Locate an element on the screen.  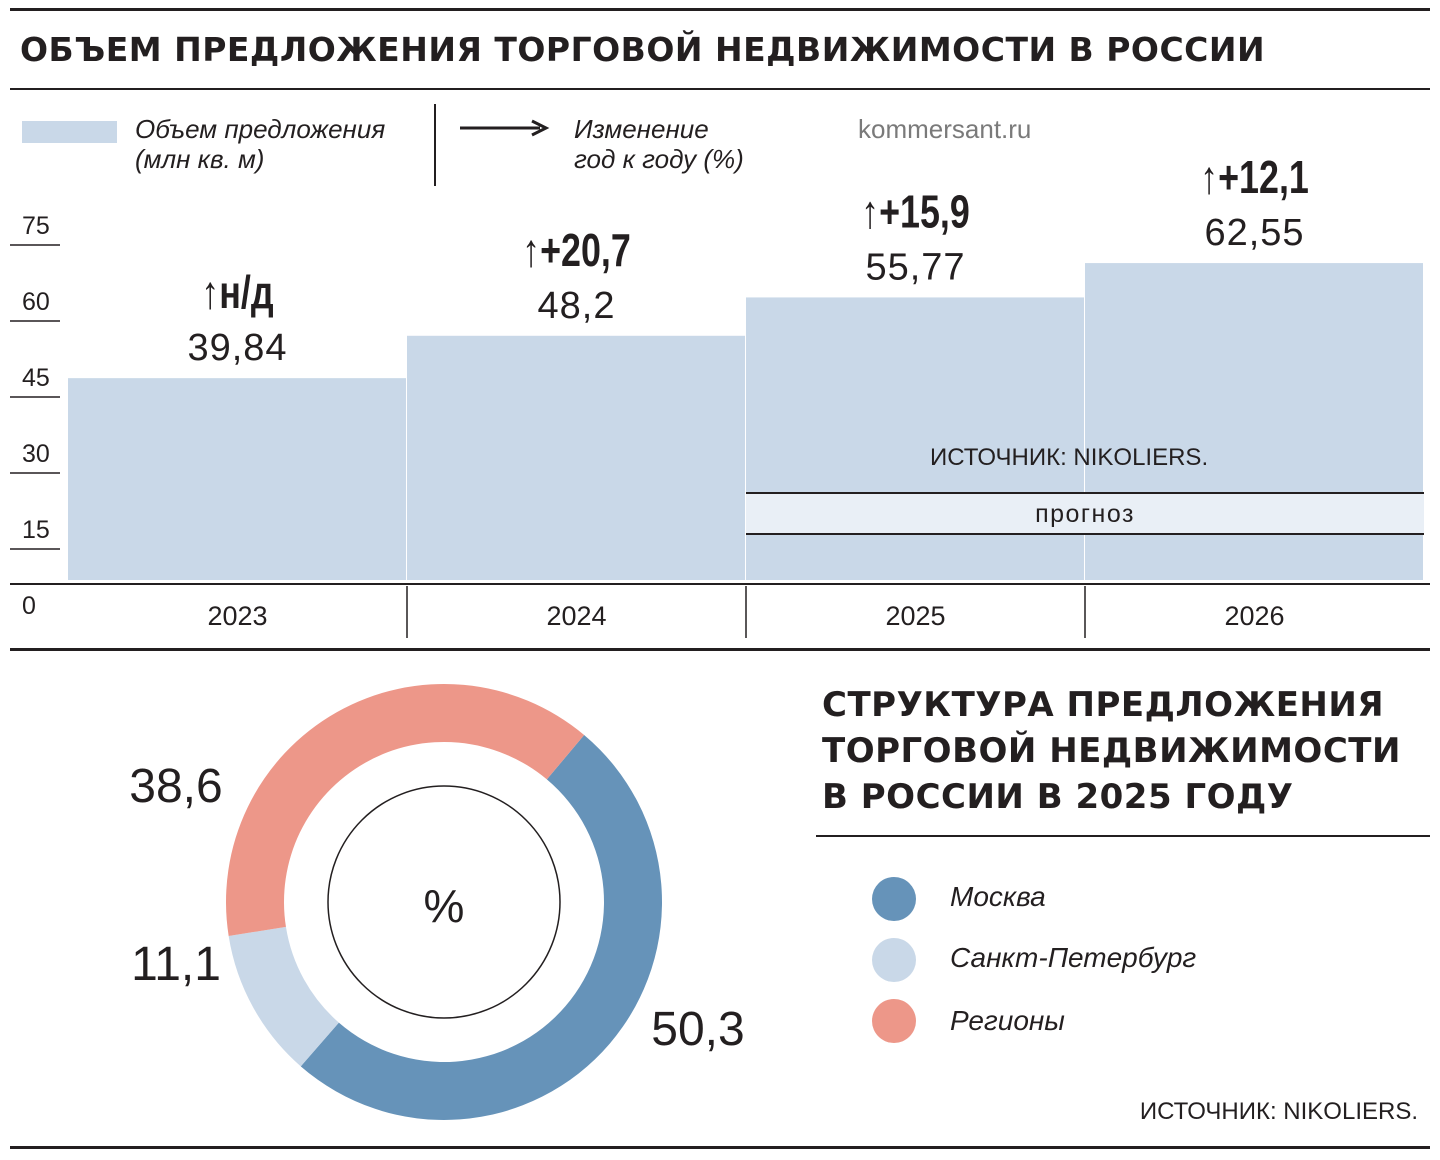
legend-volume-line1: Объем предложения is located at coordinates (260, 129).